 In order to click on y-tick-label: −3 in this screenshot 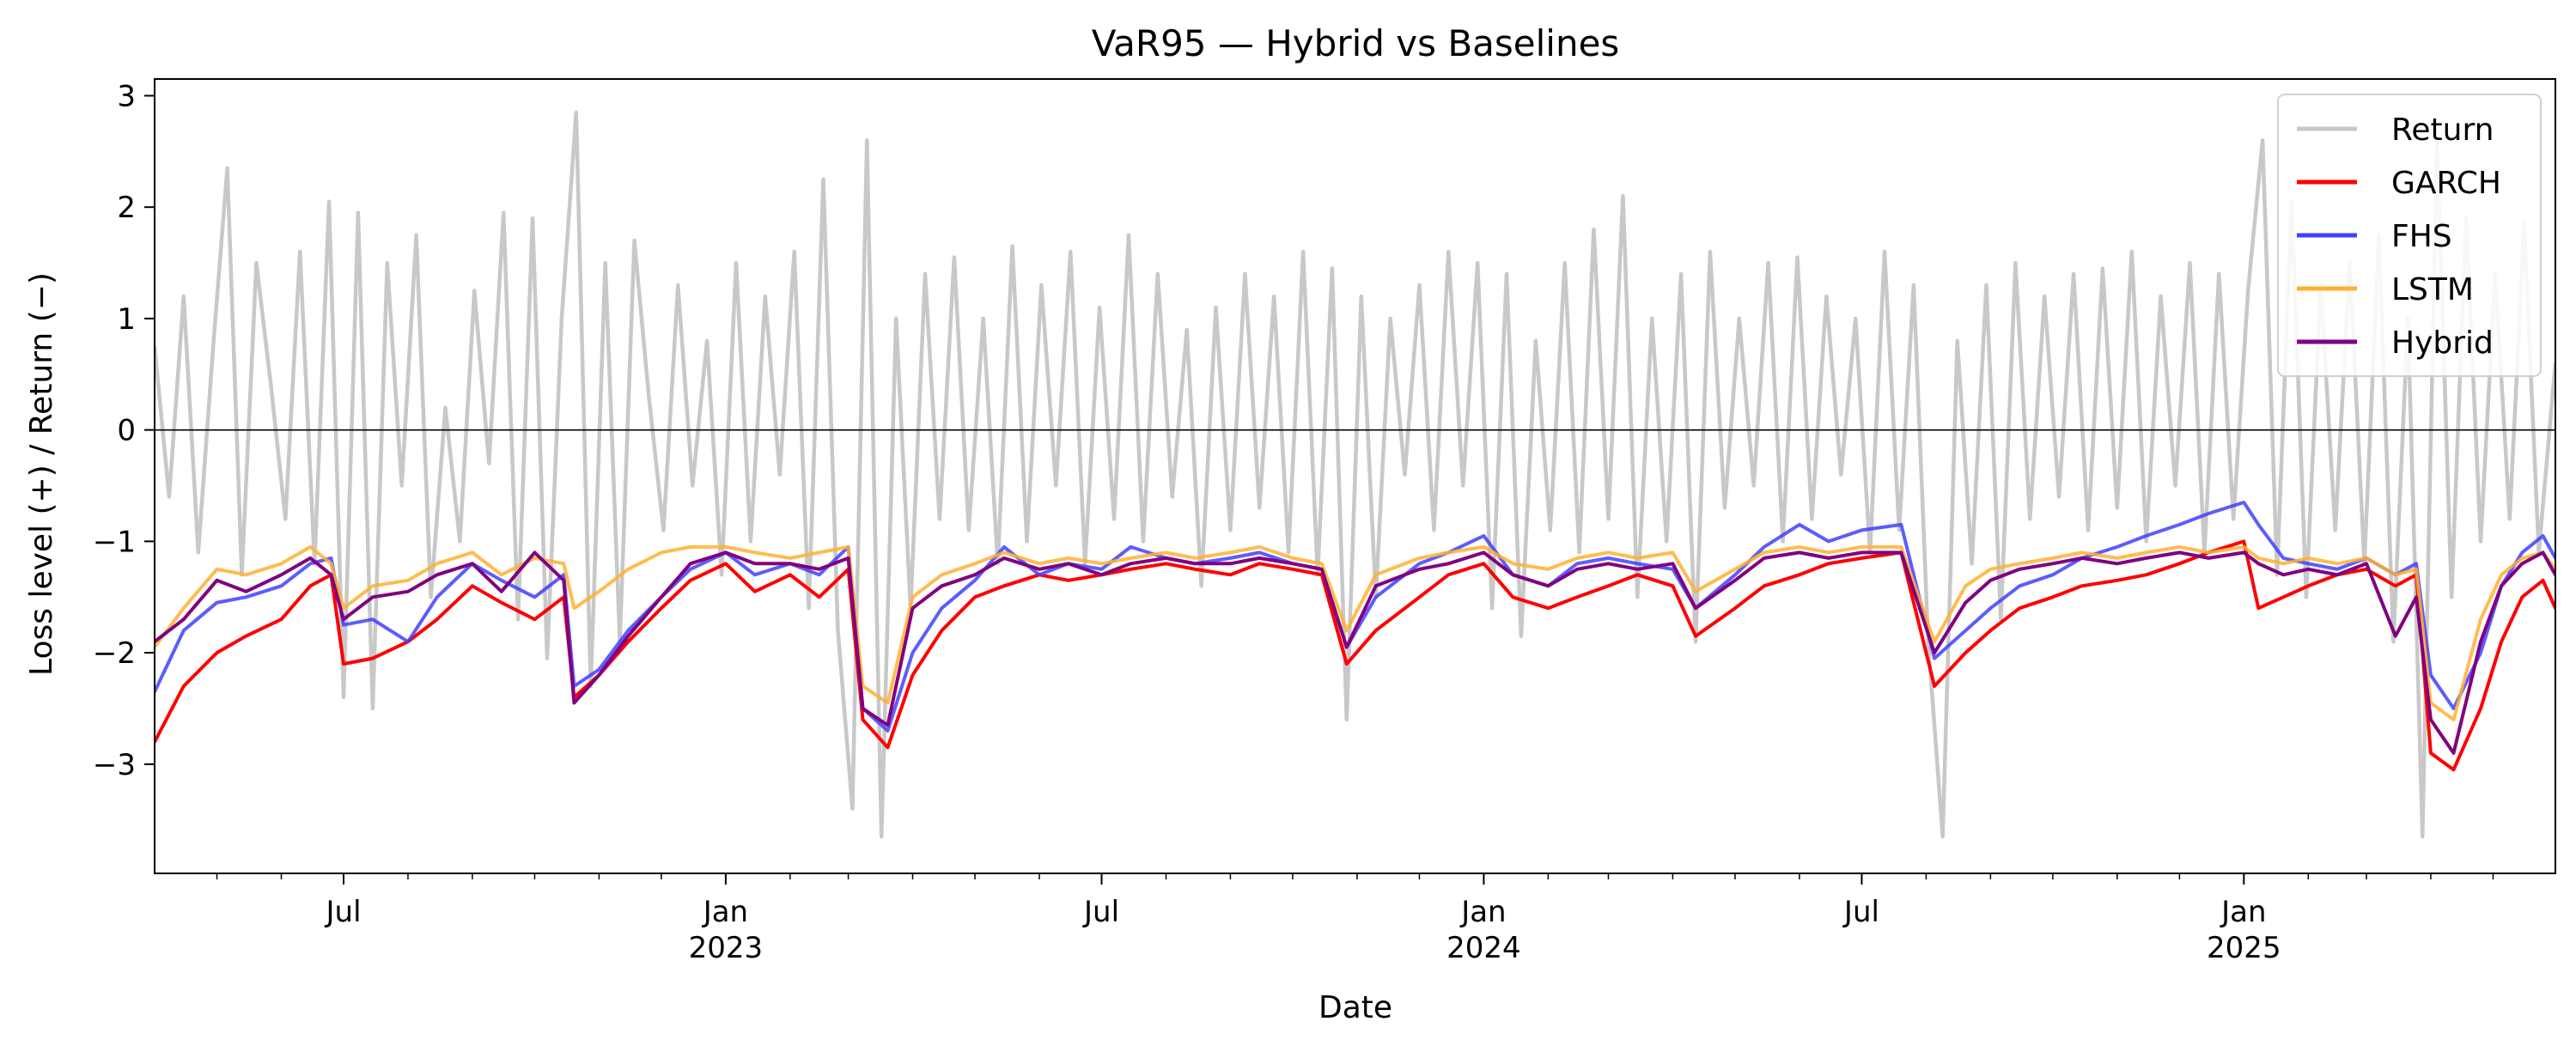, I will do `click(114, 765)`.